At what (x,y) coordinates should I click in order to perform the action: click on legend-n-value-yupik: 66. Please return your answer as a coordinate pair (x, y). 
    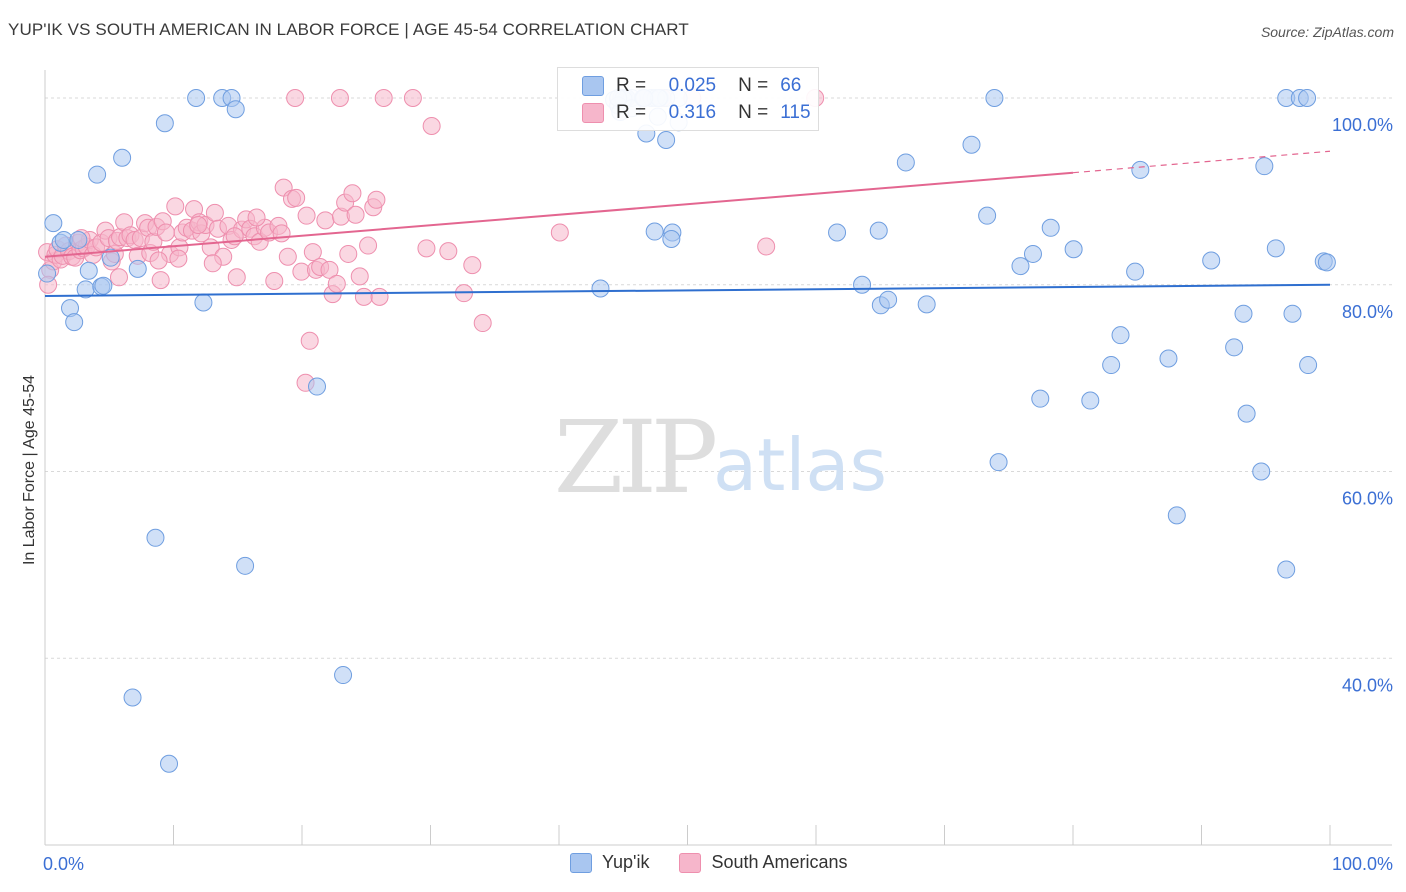
    Looking at the image, I should click on (791, 85).